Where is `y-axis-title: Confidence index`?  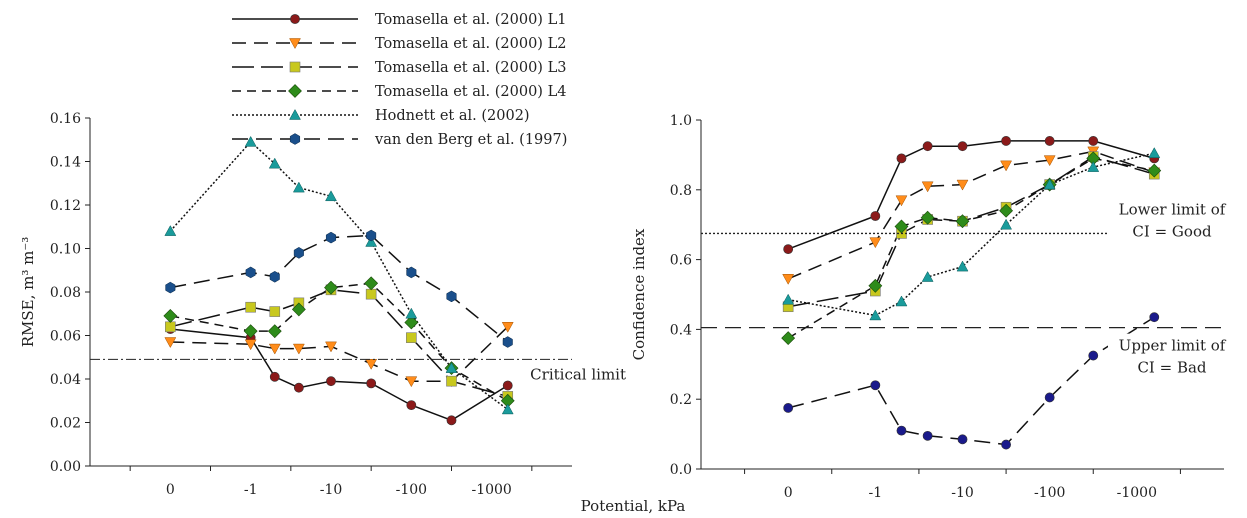
y-axis-title: Confidence index is located at coordinates (639, 294).